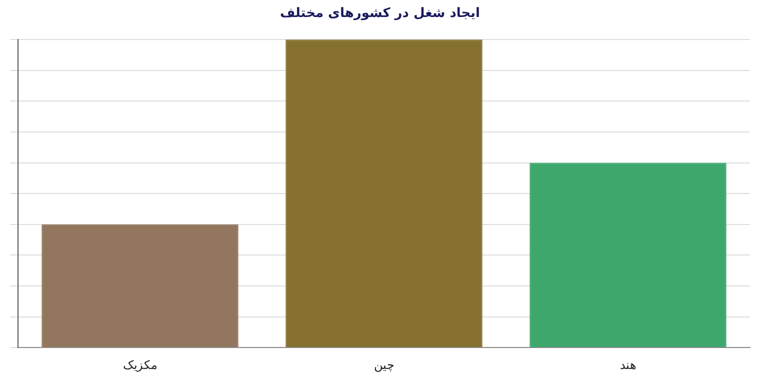 Image resolution: width=780 pixels, height=380 pixels. Describe the element at coordinates (628, 365) in the screenshot. I see `x-tick-label: هند` at that location.